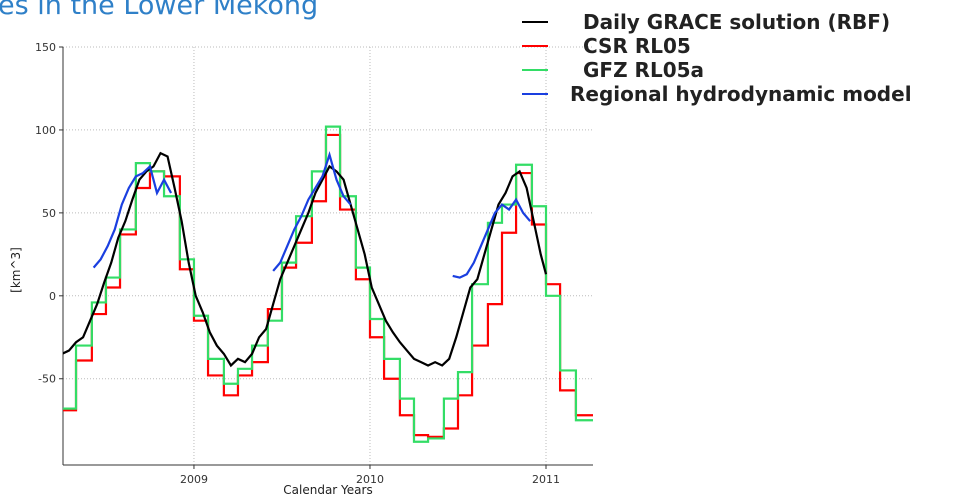 This screenshot has height=501, width=970. I want to click on x-tick-label: 2011, so click(546, 479).